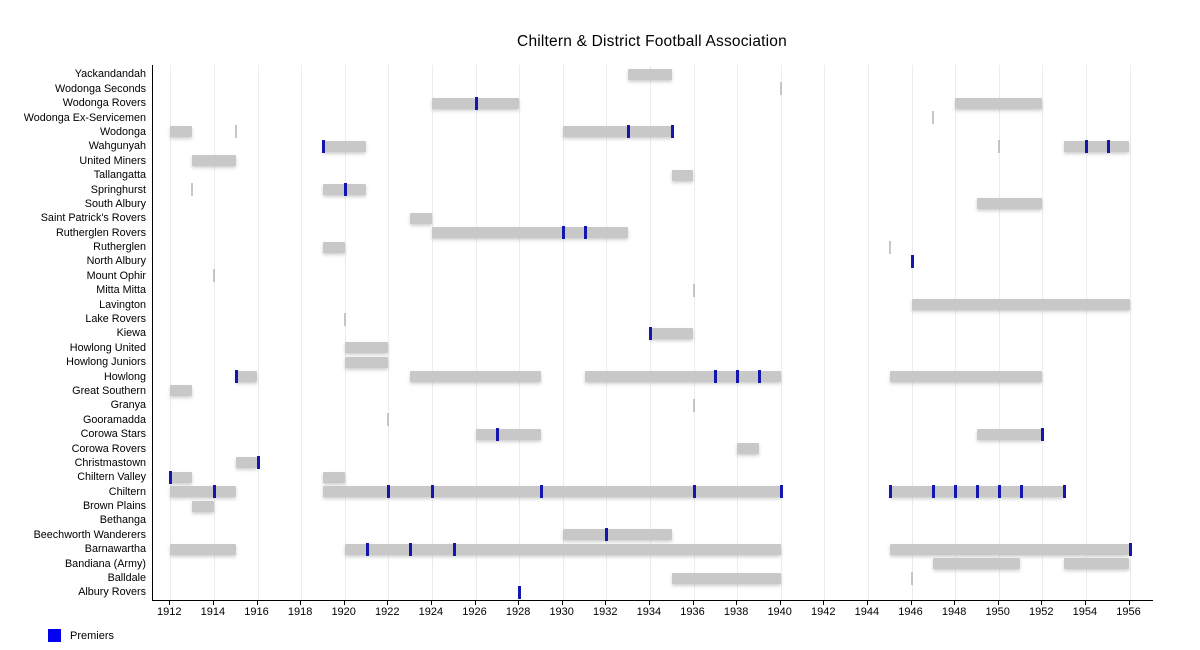 The height and width of the screenshot is (650, 1200). I want to click on club-label: Wodonga Rovers, so click(104, 103).